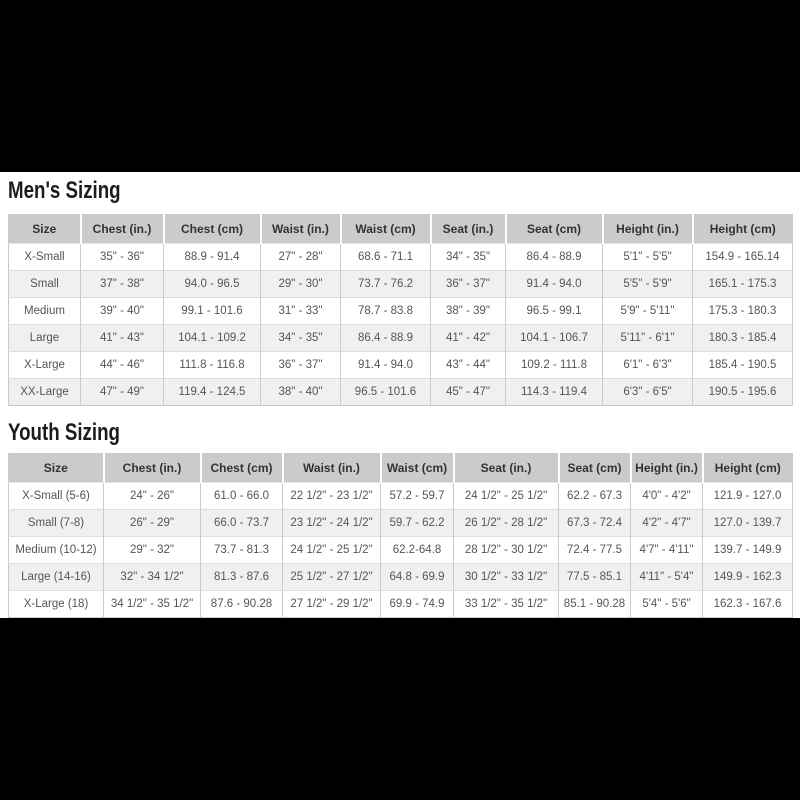  I want to click on table-cell: 149.9 - 162.3, so click(747, 577).